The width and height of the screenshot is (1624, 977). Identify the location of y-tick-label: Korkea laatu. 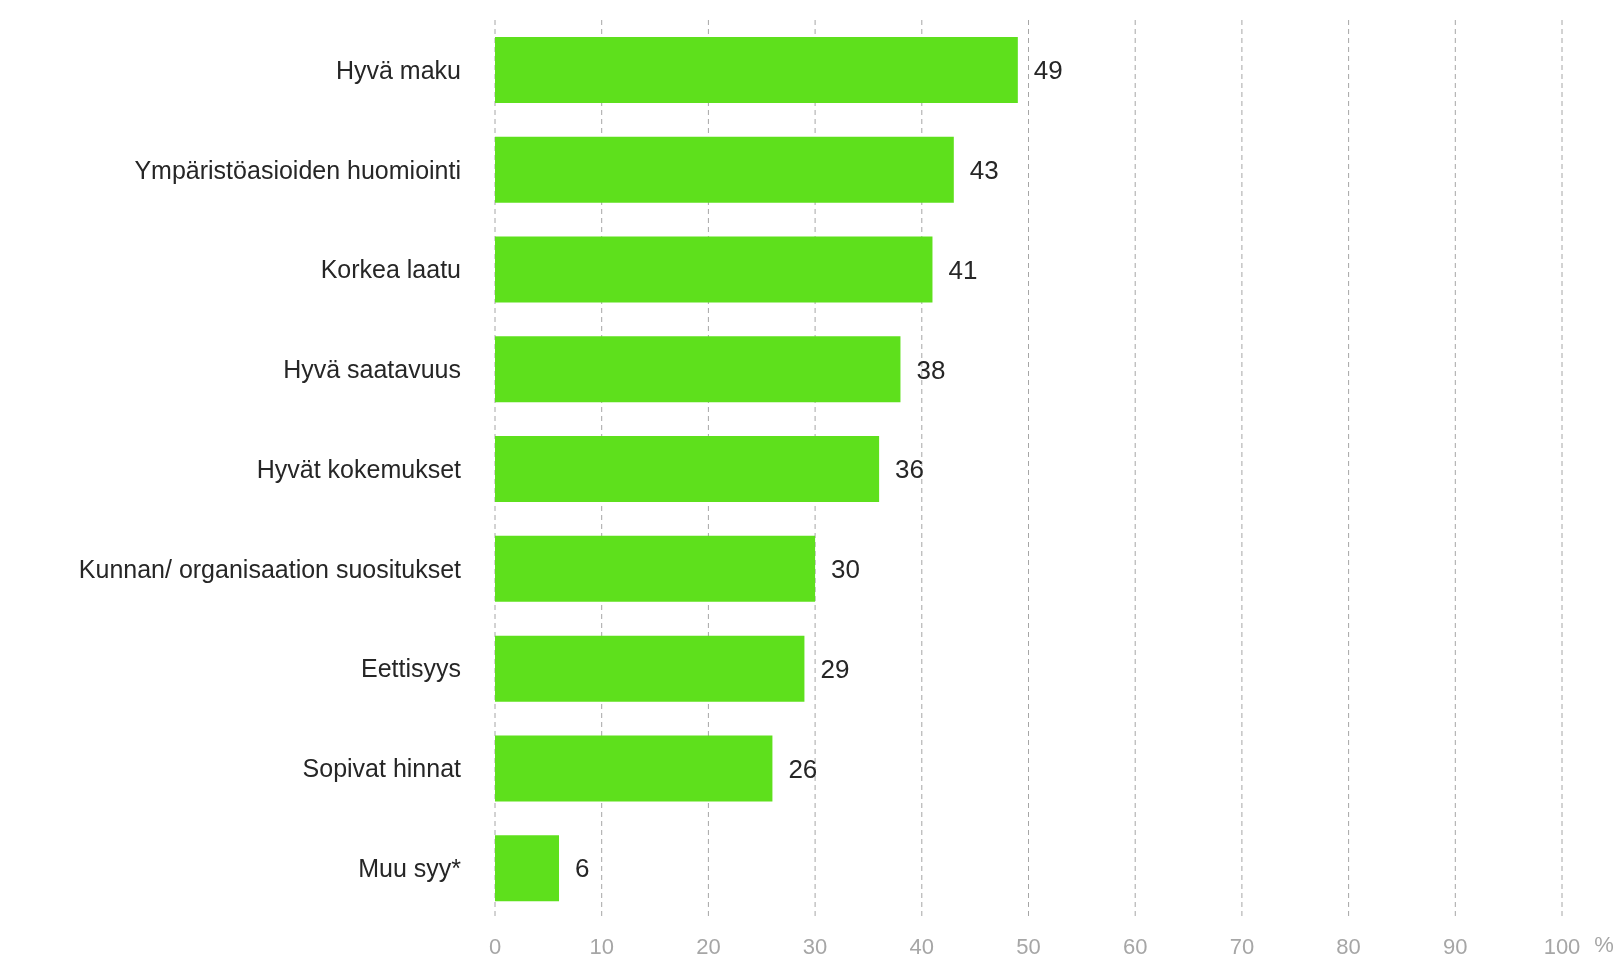
(390, 269).